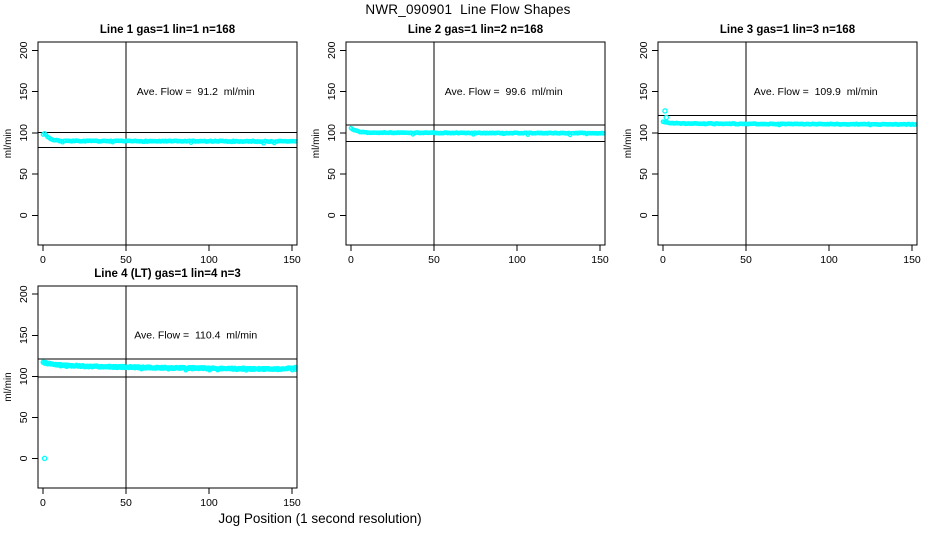 The height and width of the screenshot is (540, 936). What do you see at coordinates (196, 92) in the screenshot?
I see `ave-flow-annotation: Ave. Flow = 91.2 ml/min` at bounding box center [196, 92].